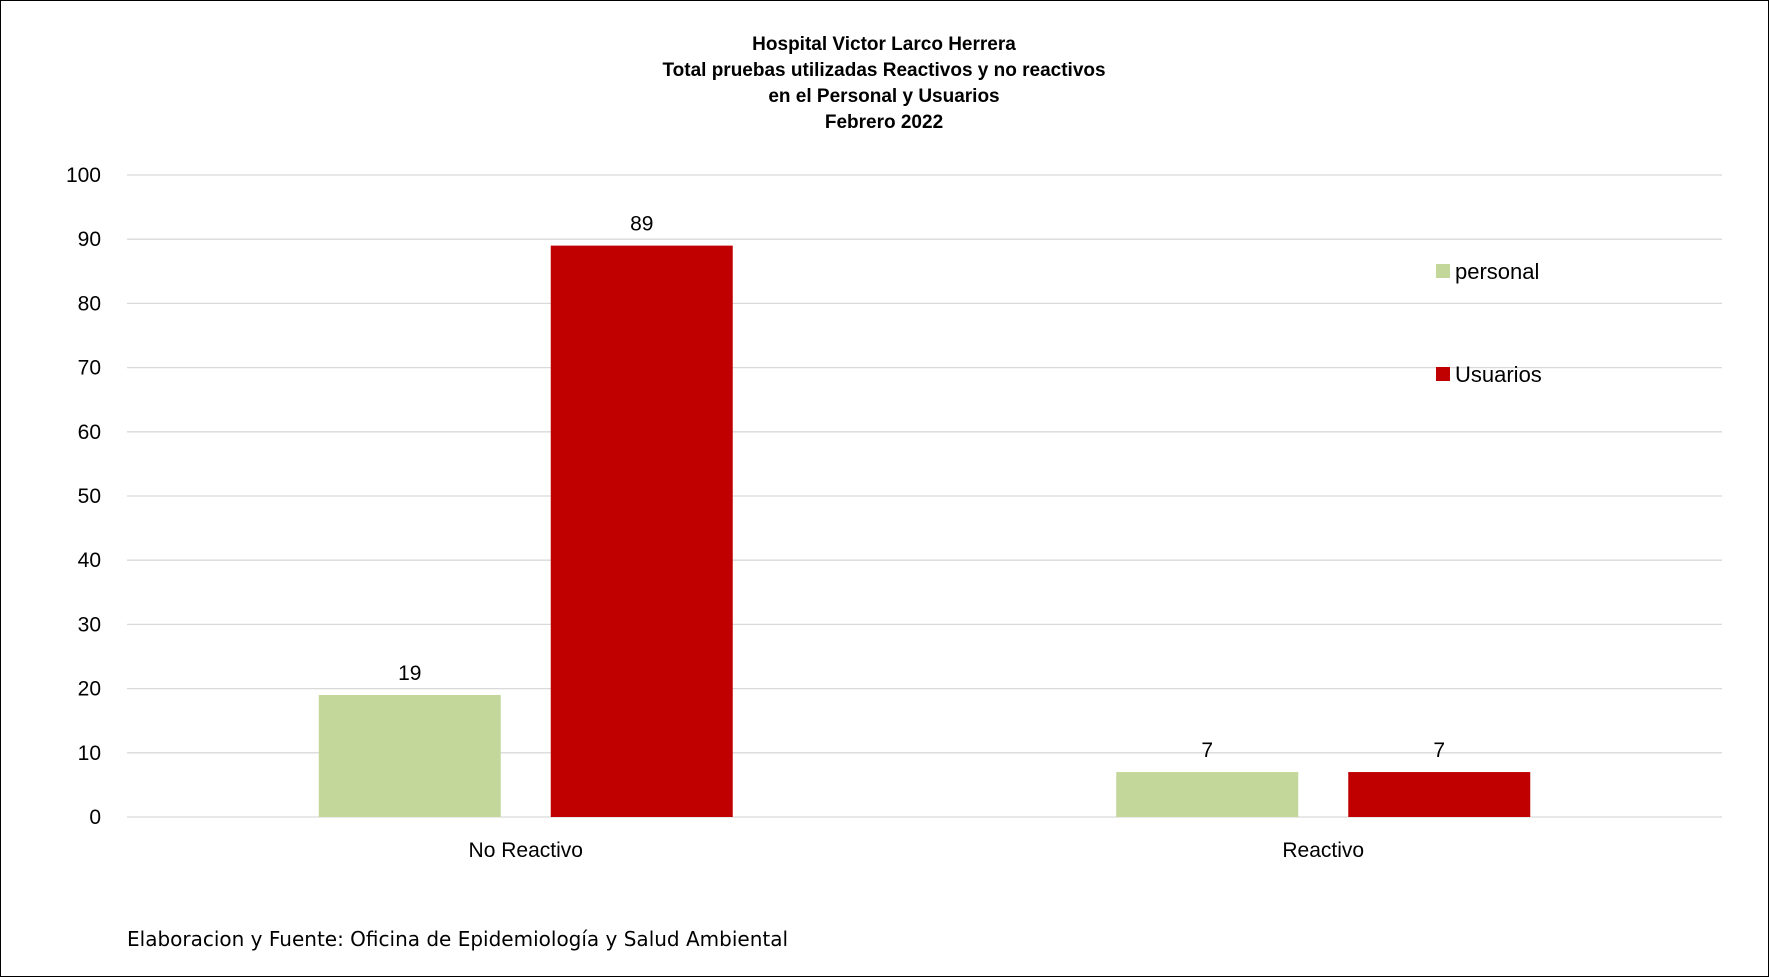 The width and height of the screenshot is (1769, 977). What do you see at coordinates (95, 817) in the screenshot?
I see `y-tick-label: 0` at bounding box center [95, 817].